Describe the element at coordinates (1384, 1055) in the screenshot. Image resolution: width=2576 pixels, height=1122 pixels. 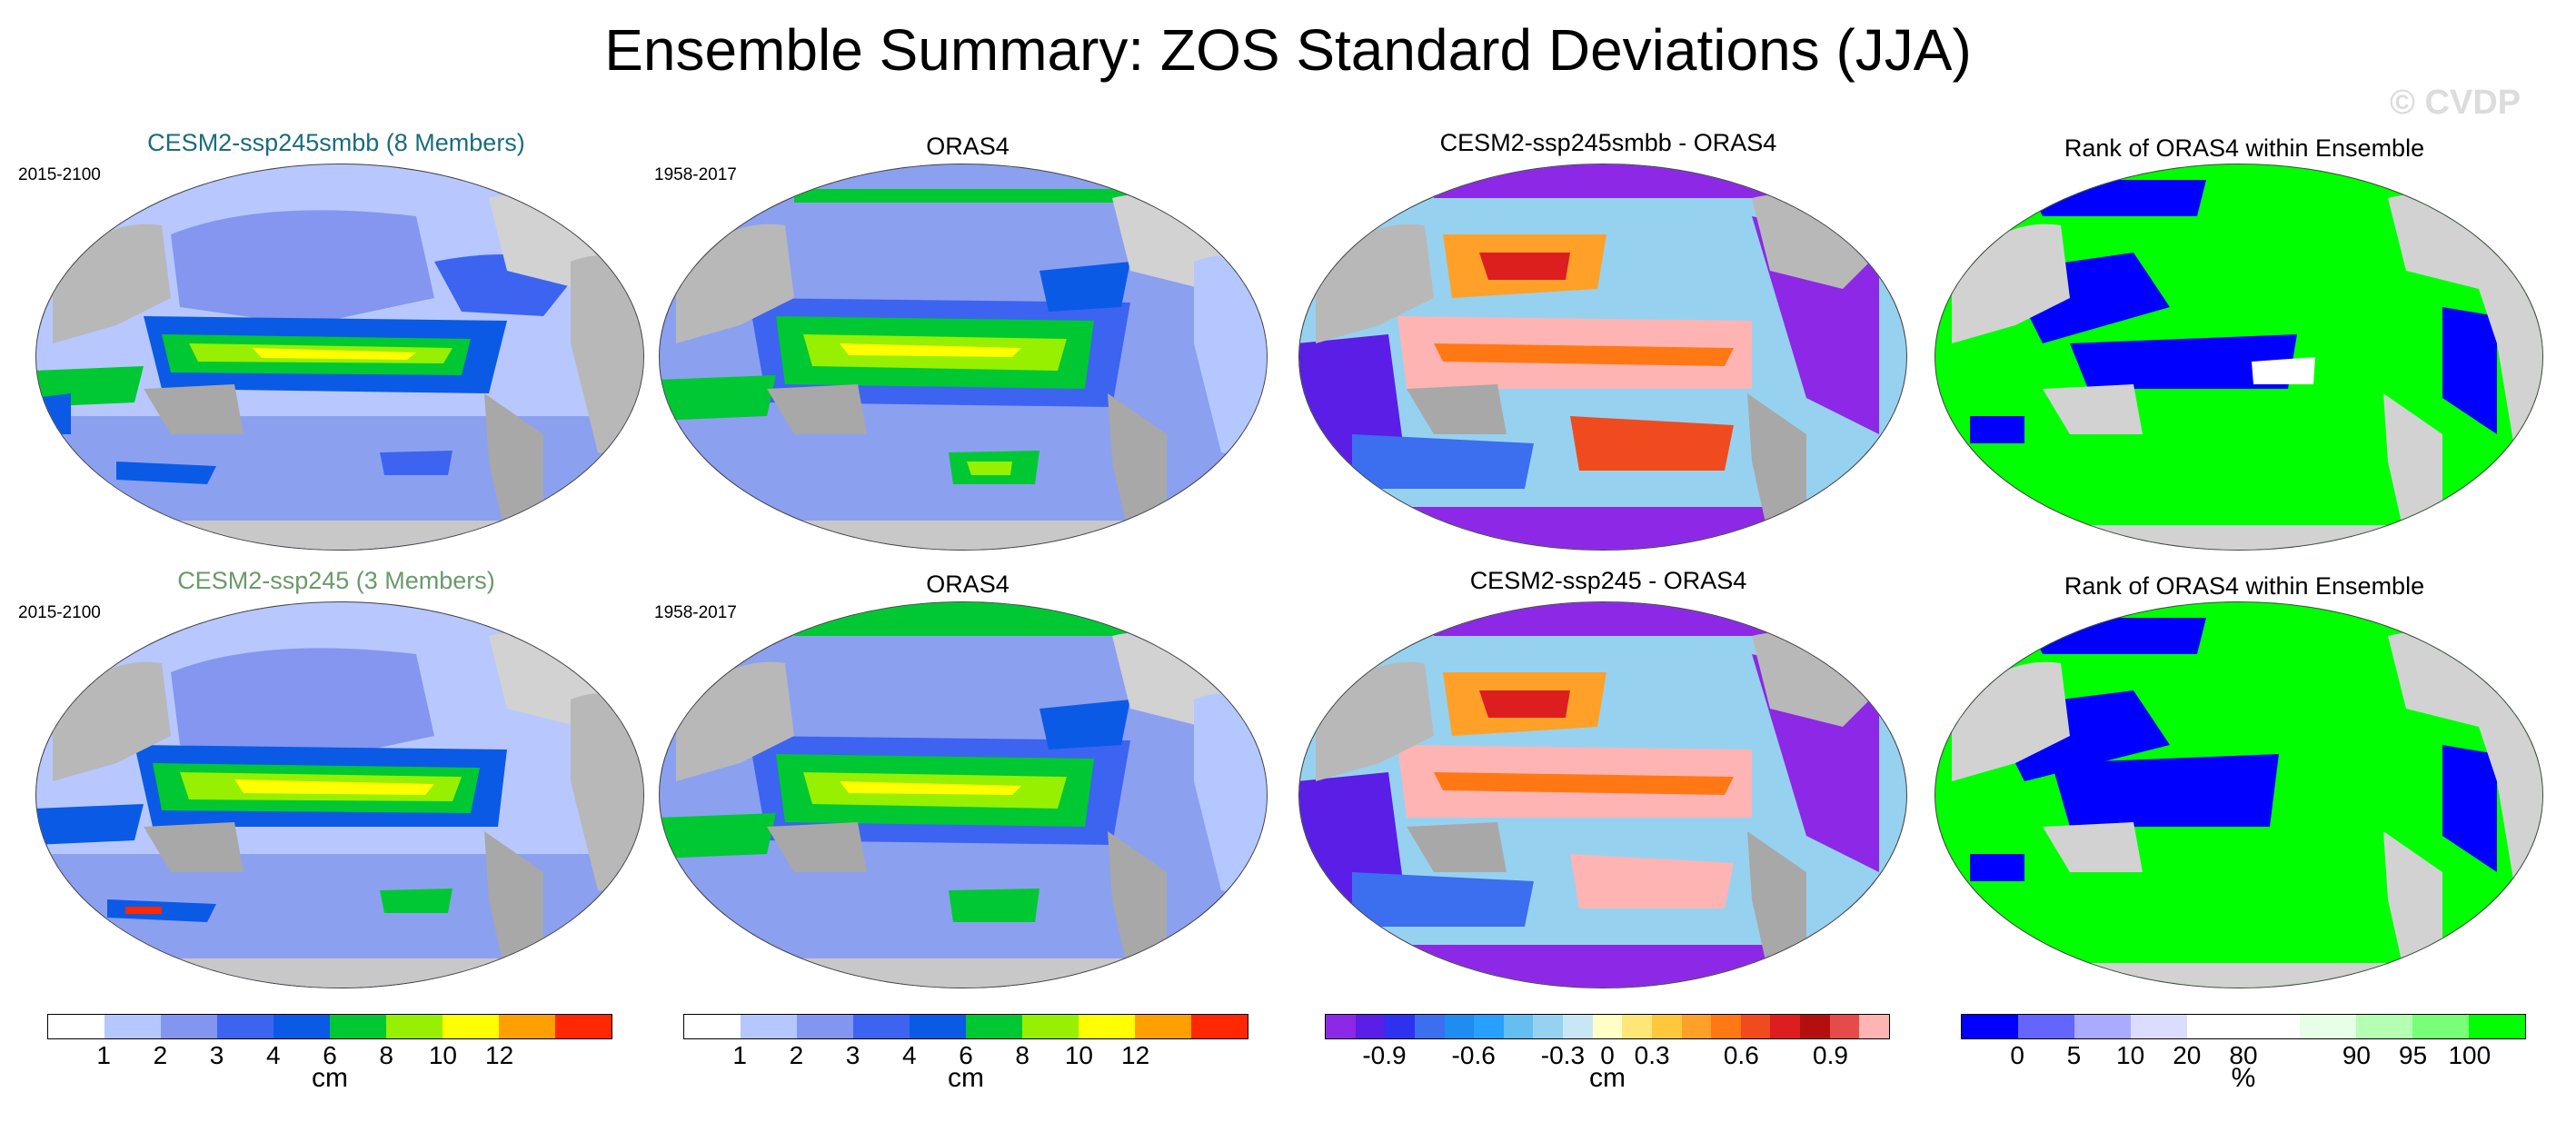
I see `diff-tick-label: -0.9` at that location.